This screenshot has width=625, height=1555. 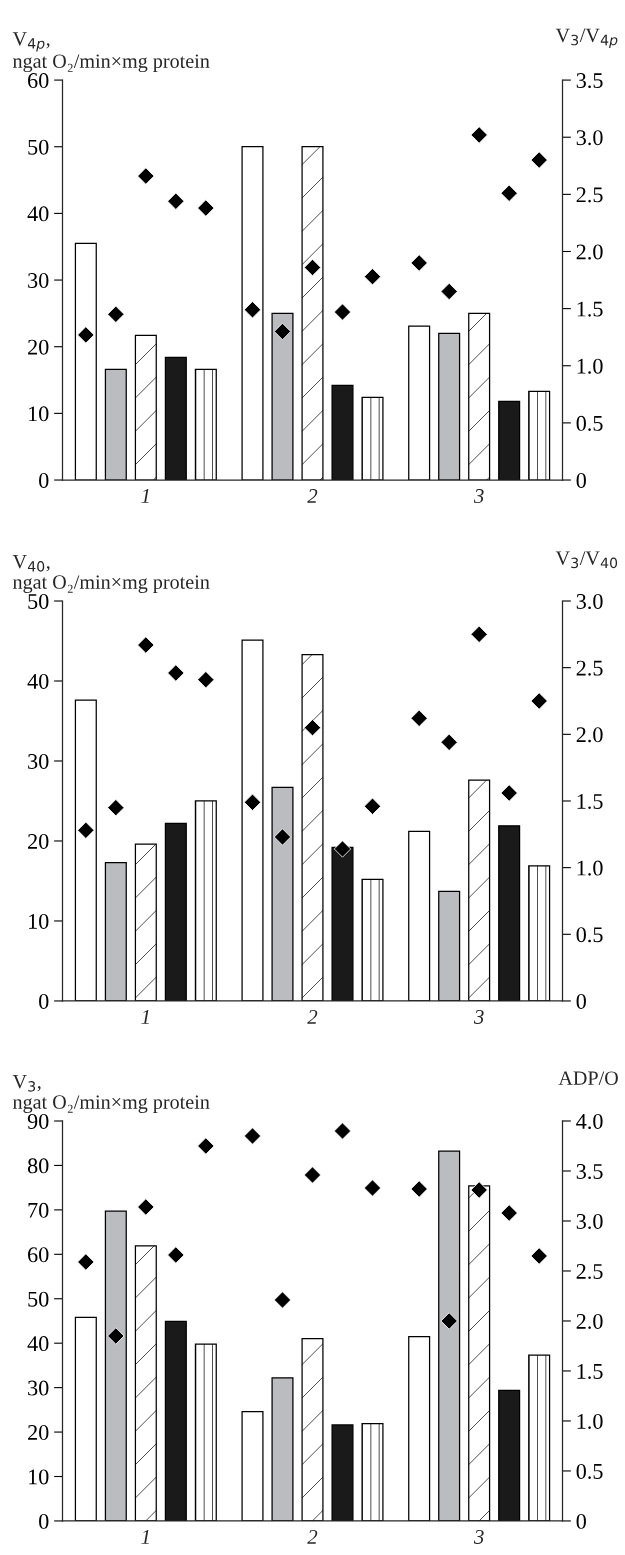 What do you see at coordinates (589, 1121) in the screenshot?
I see `y2-tick-label: 4.0` at bounding box center [589, 1121].